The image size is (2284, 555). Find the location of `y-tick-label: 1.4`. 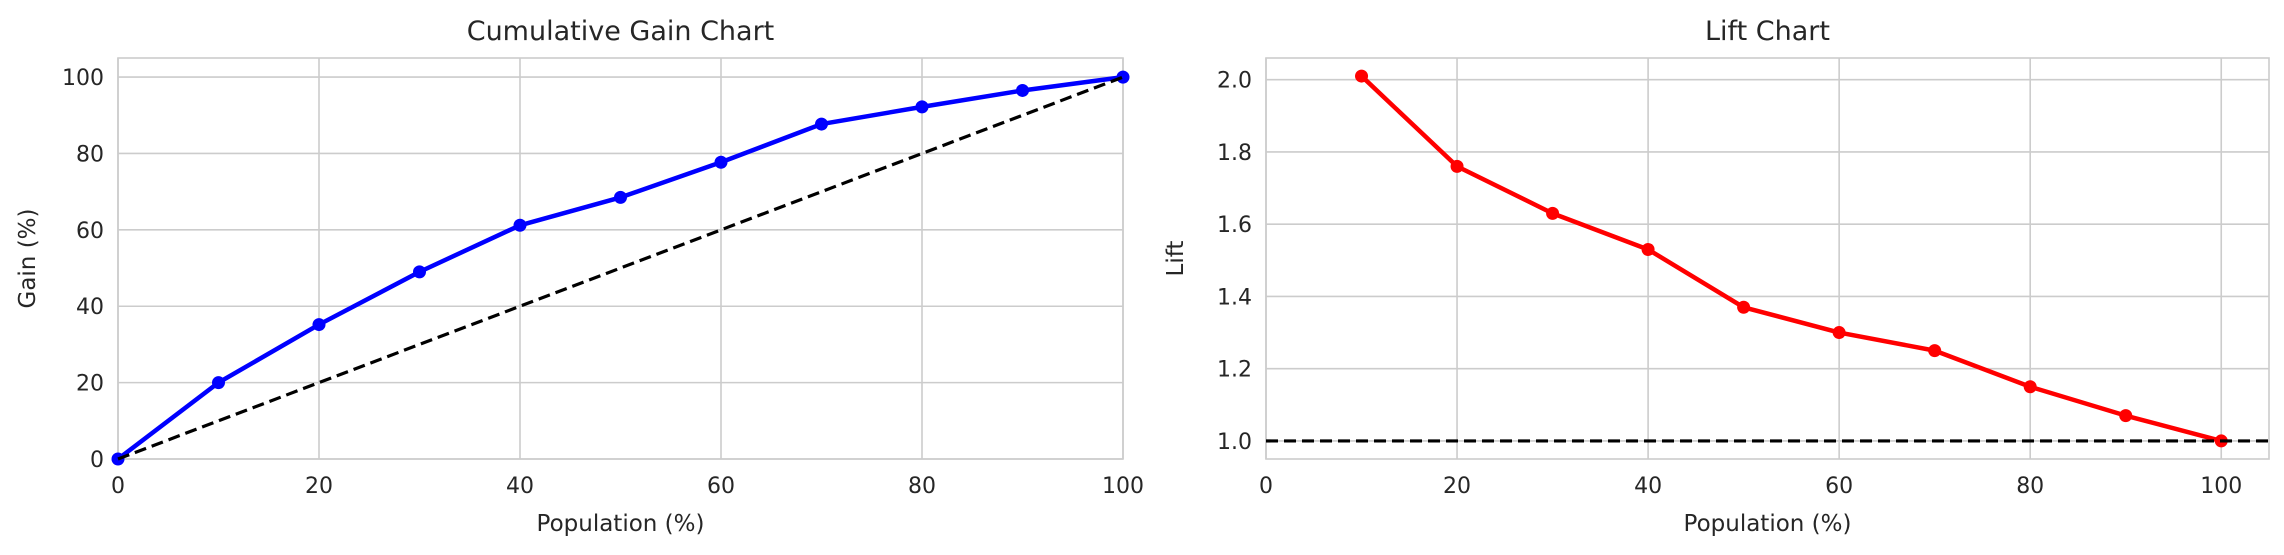

y-tick-label: 1.4 is located at coordinates (1234, 297).